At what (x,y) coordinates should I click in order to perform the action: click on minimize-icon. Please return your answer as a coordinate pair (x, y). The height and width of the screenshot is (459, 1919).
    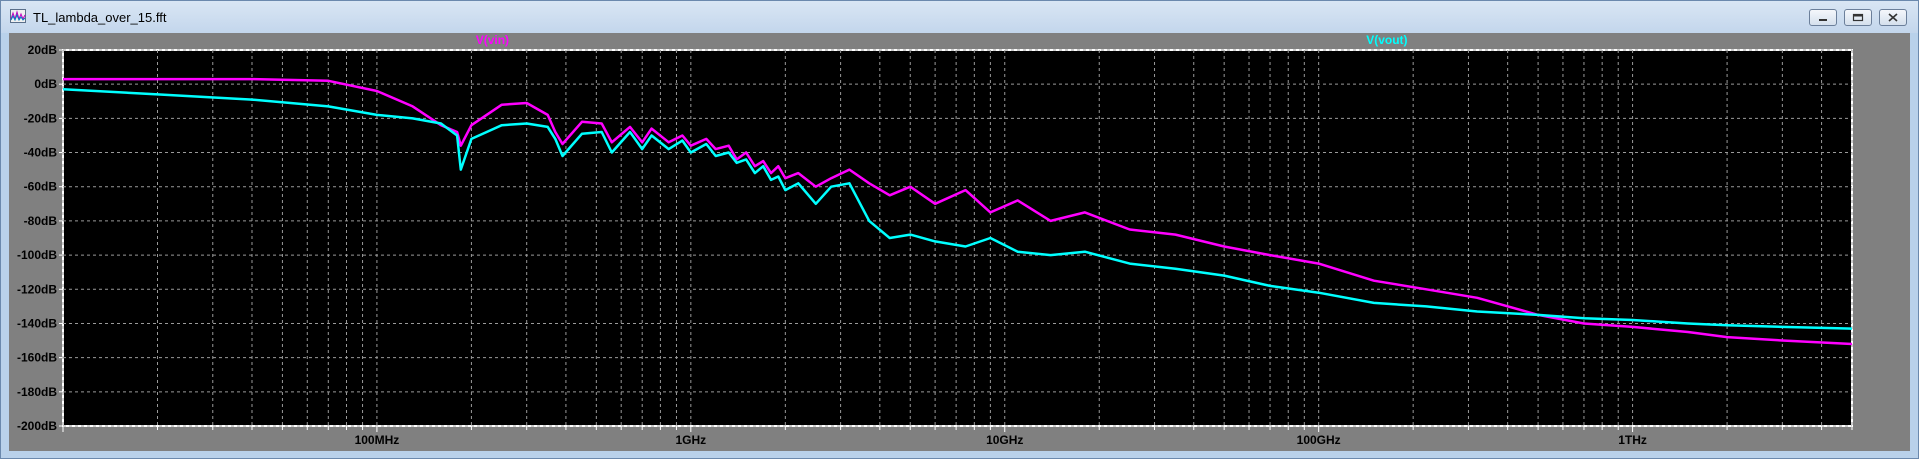
    Looking at the image, I should click on (1823, 17).